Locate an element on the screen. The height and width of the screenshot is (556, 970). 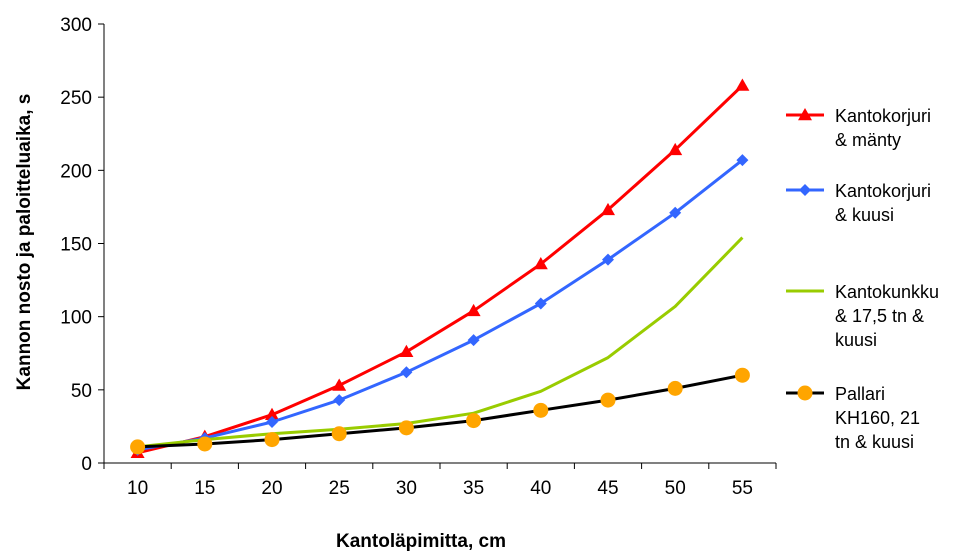
y-tick-label: 250 is located at coordinates (76, 98).